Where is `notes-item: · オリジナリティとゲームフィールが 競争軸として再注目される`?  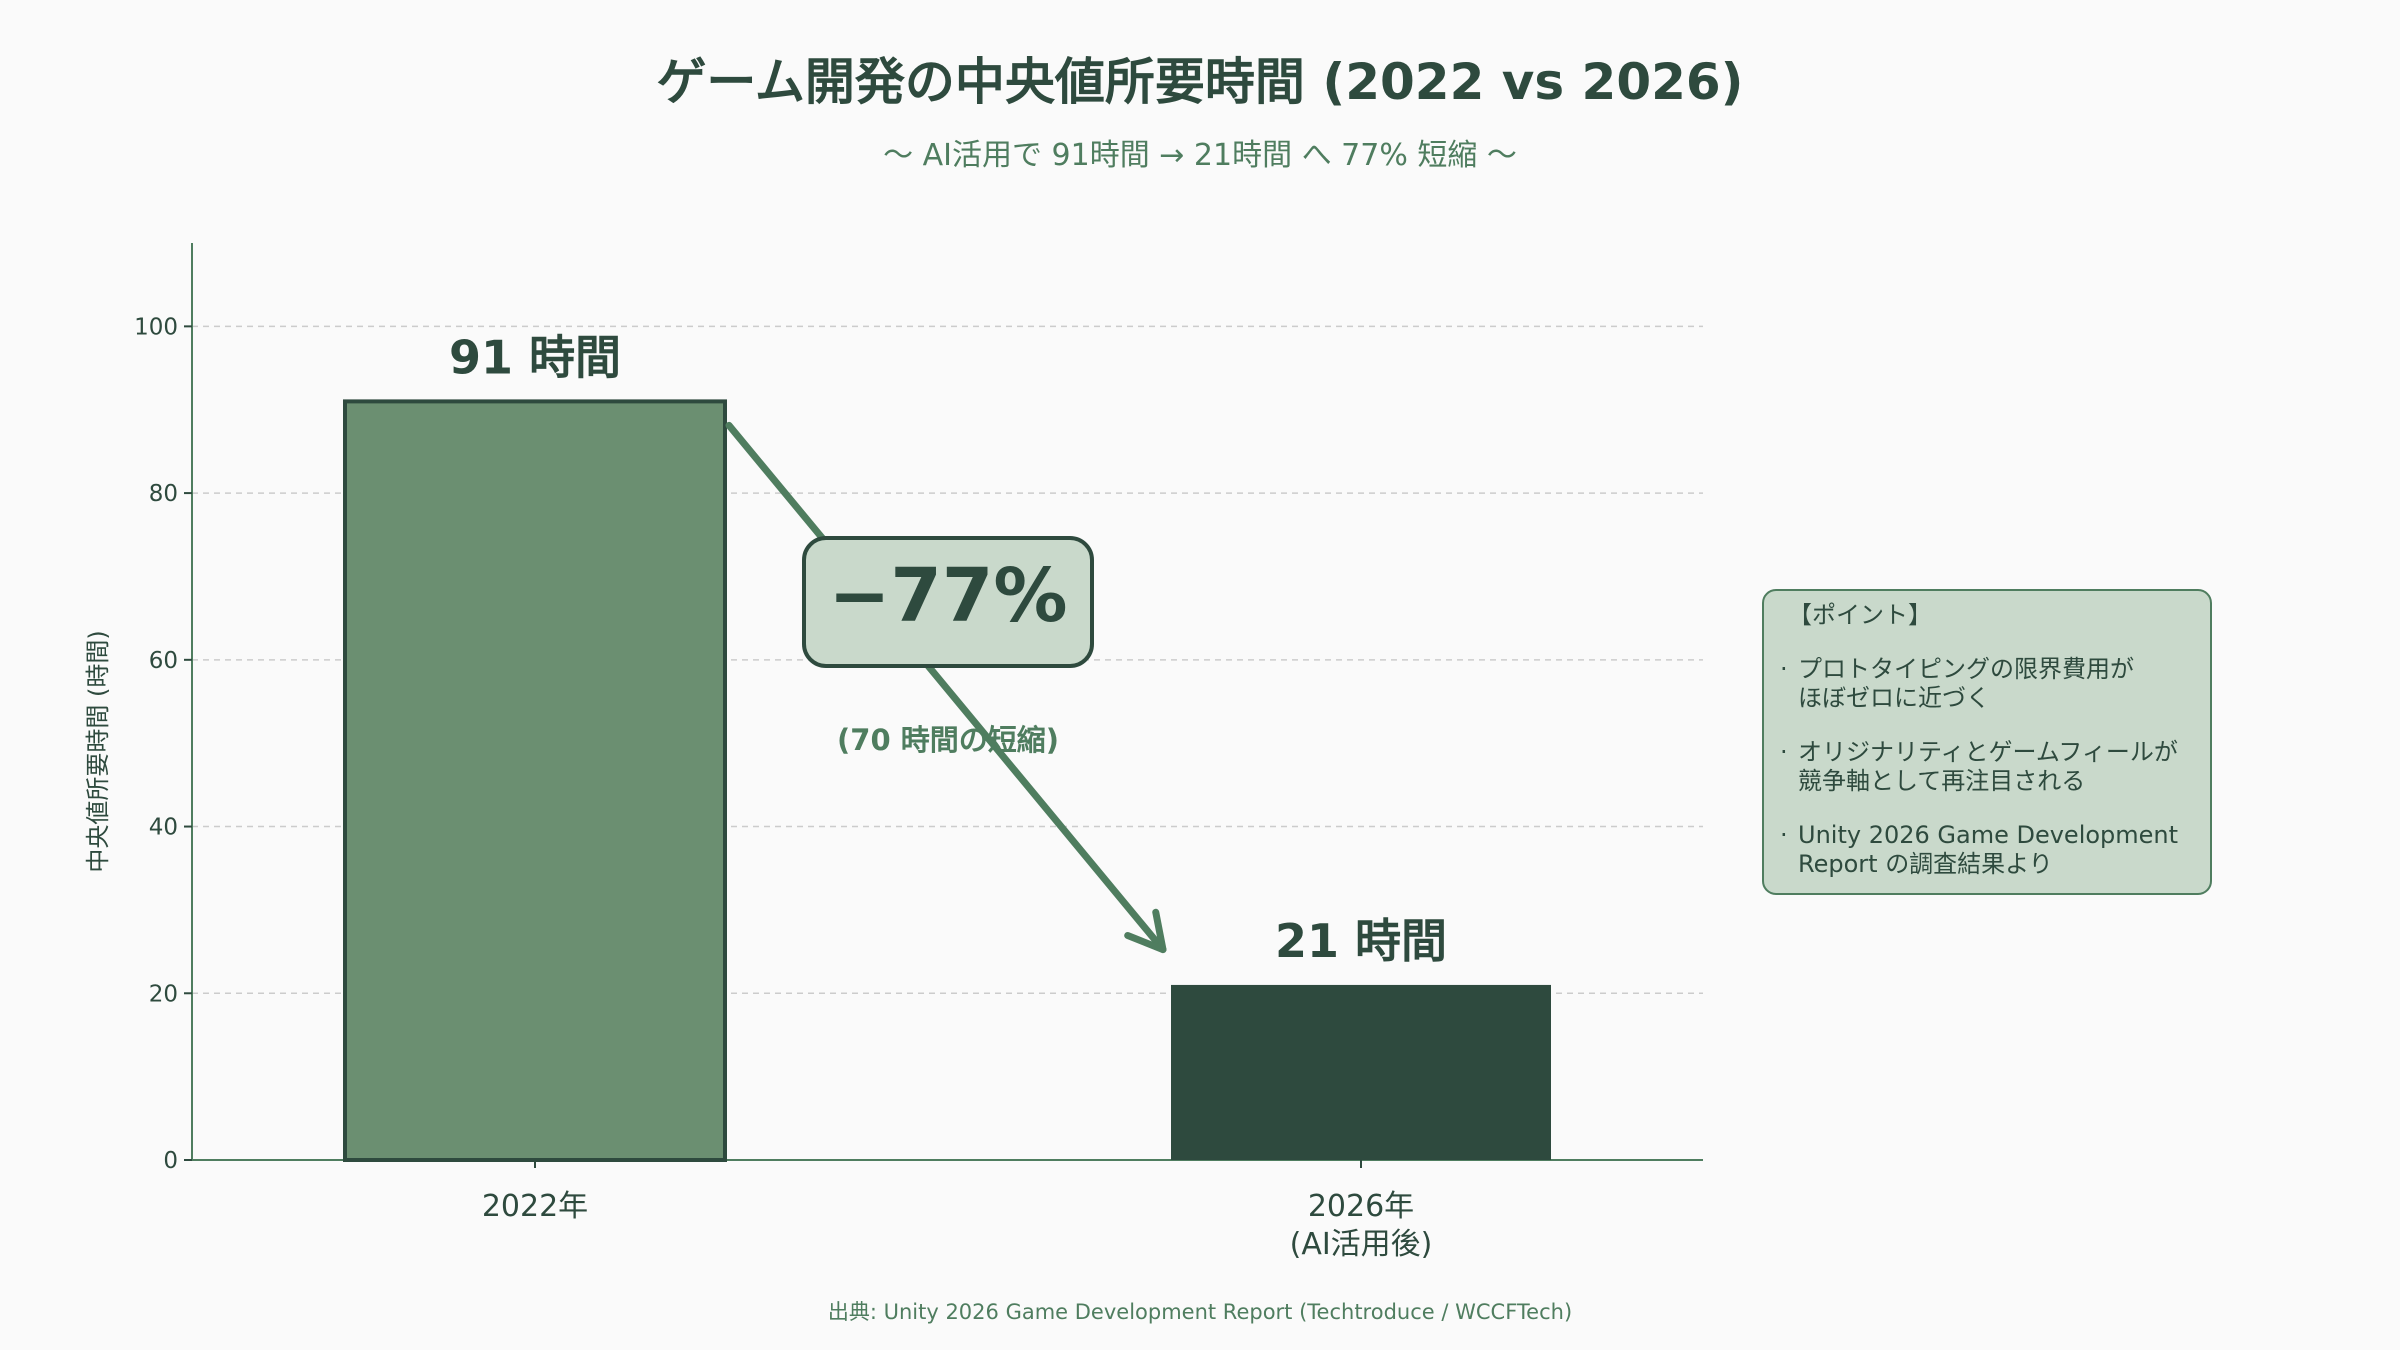 notes-item: · オリジナリティとゲームフィールが 競争軸として再注目される is located at coordinates (1987, 767).